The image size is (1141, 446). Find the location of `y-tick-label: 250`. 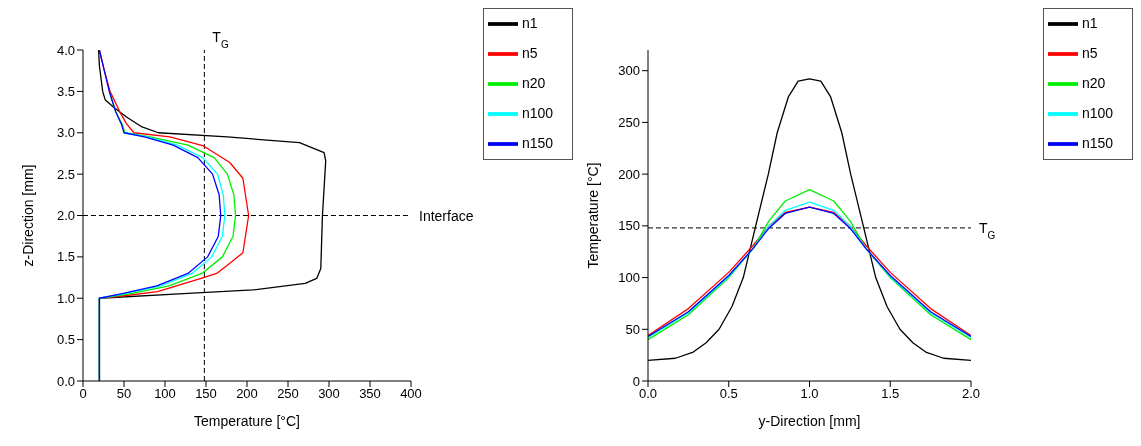

y-tick-label: 250 is located at coordinates (629, 123).